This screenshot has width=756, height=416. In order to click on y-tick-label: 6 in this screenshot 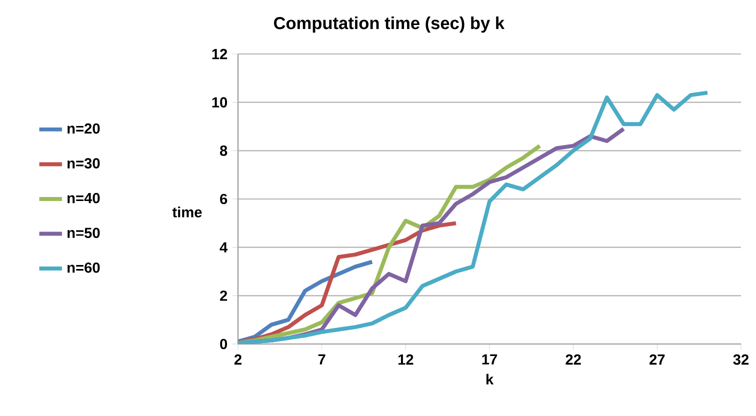, I will do `click(224, 199)`.